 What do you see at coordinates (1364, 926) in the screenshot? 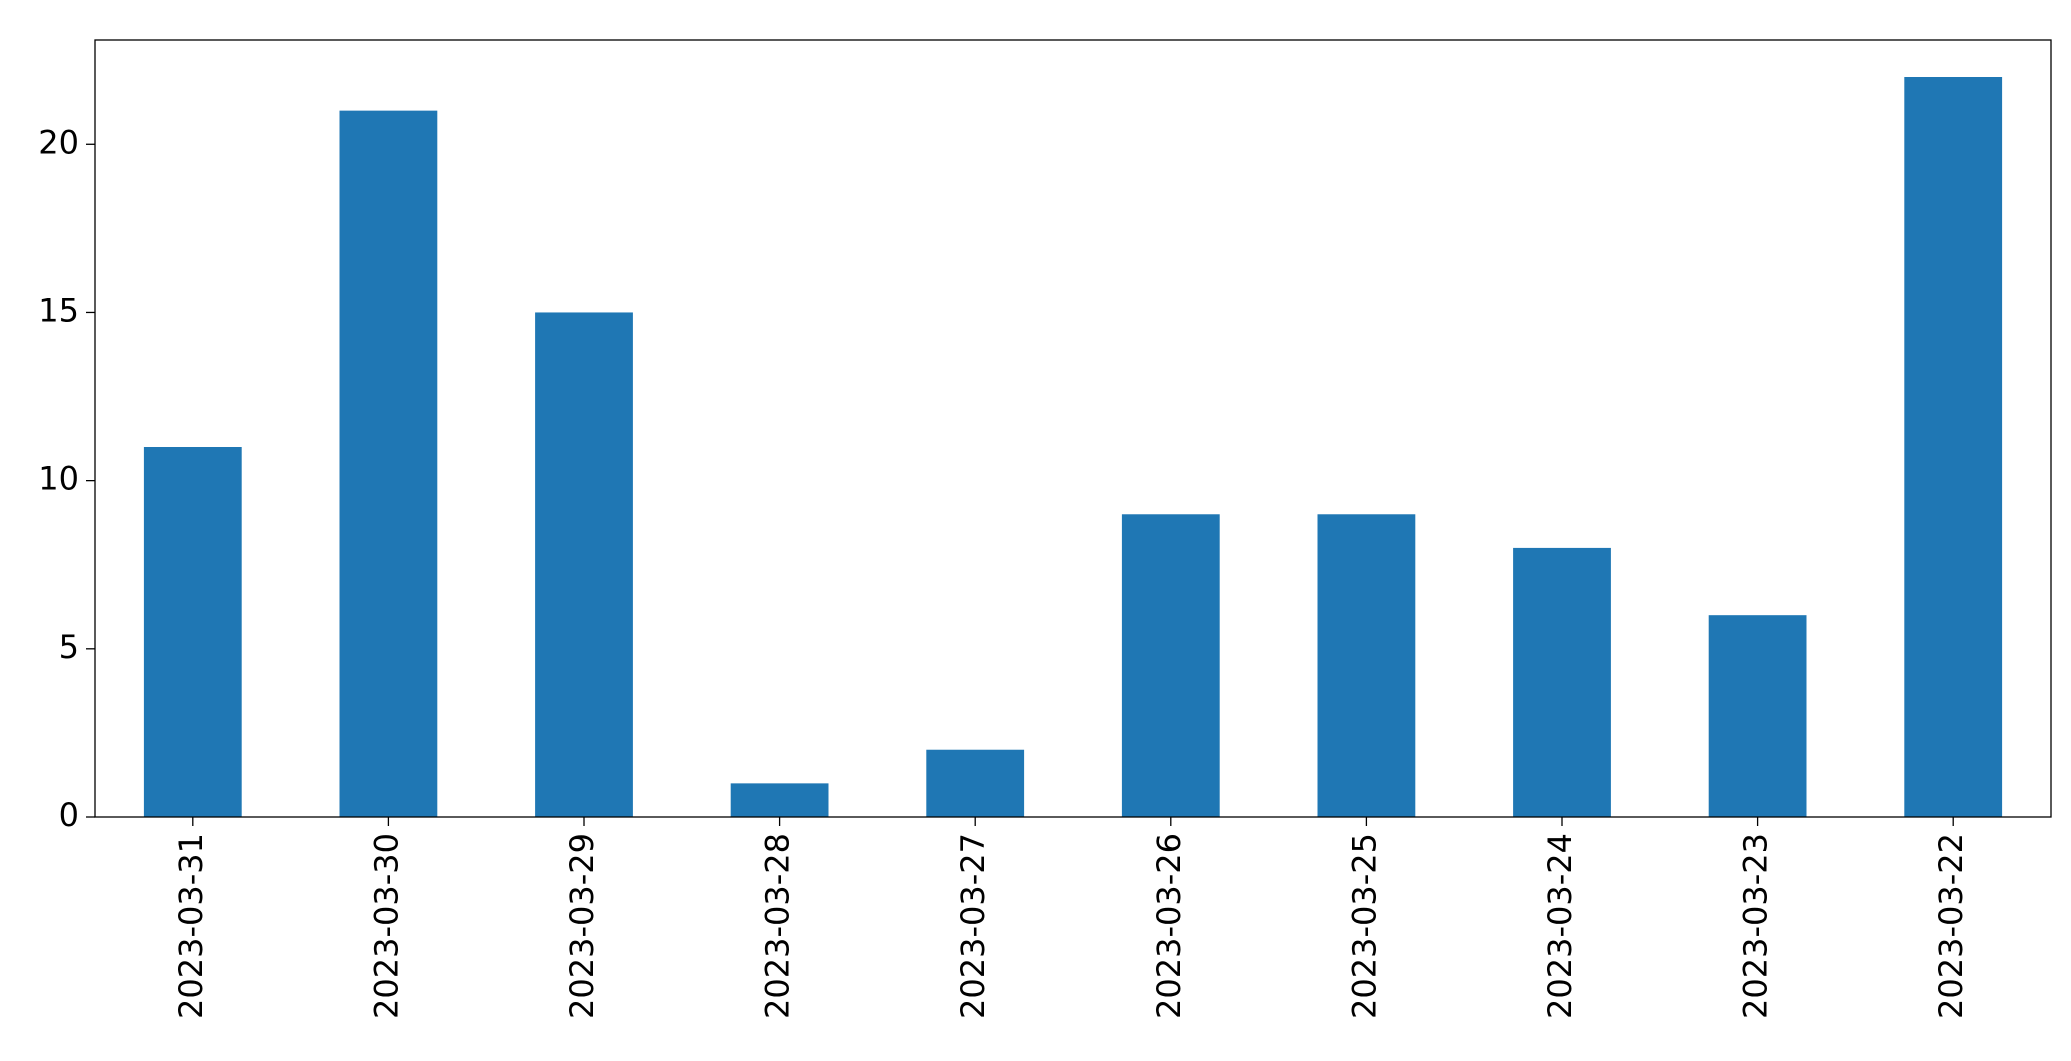
I see `x-tick-label: 2023-03-25` at bounding box center [1364, 926].